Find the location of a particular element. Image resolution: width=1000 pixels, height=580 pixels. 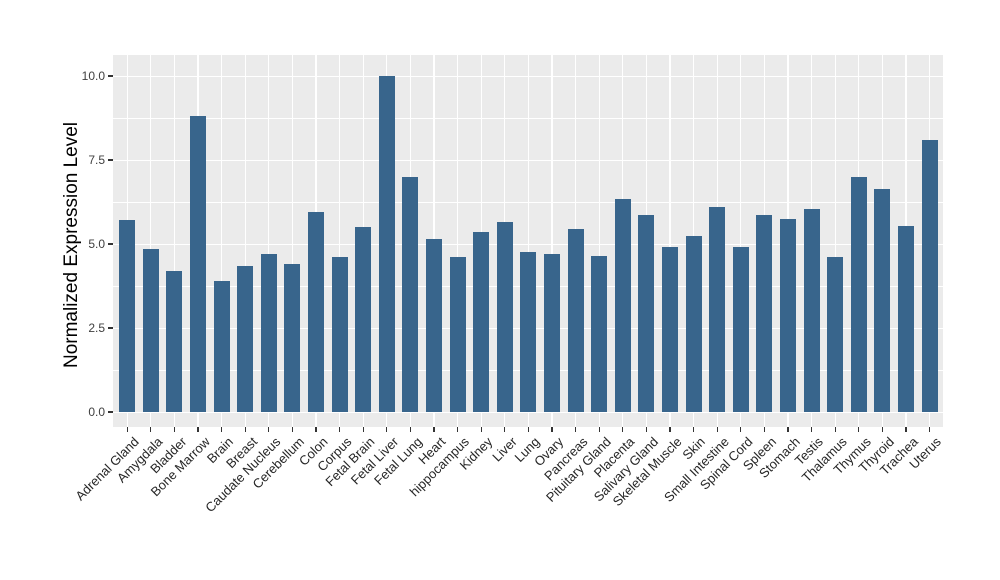

bar-thyroid is located at coordinates (882, 300).